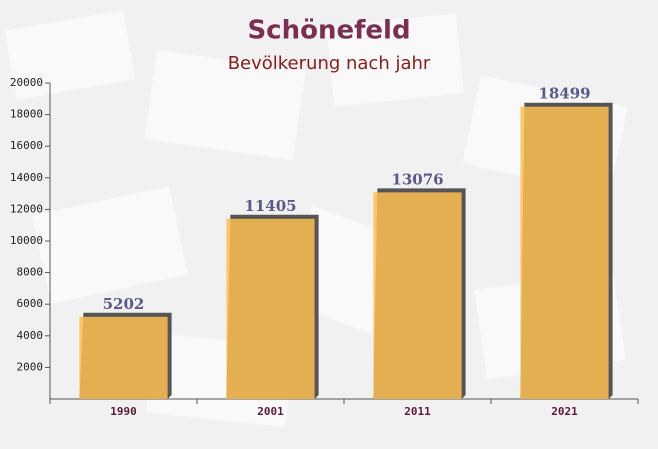 The height and width of the screenshot is (449, 658). Describe the element at coordinates (124, 304) in the screenshot. I see `value-label: 5202` at that location.